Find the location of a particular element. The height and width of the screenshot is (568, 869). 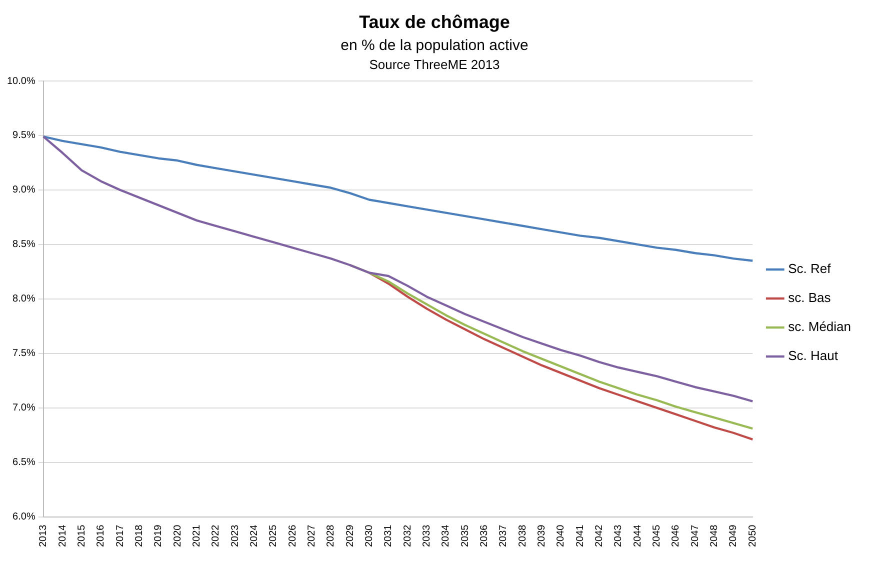

x-tick-label: 2034 is located at coordinates (446, 536).